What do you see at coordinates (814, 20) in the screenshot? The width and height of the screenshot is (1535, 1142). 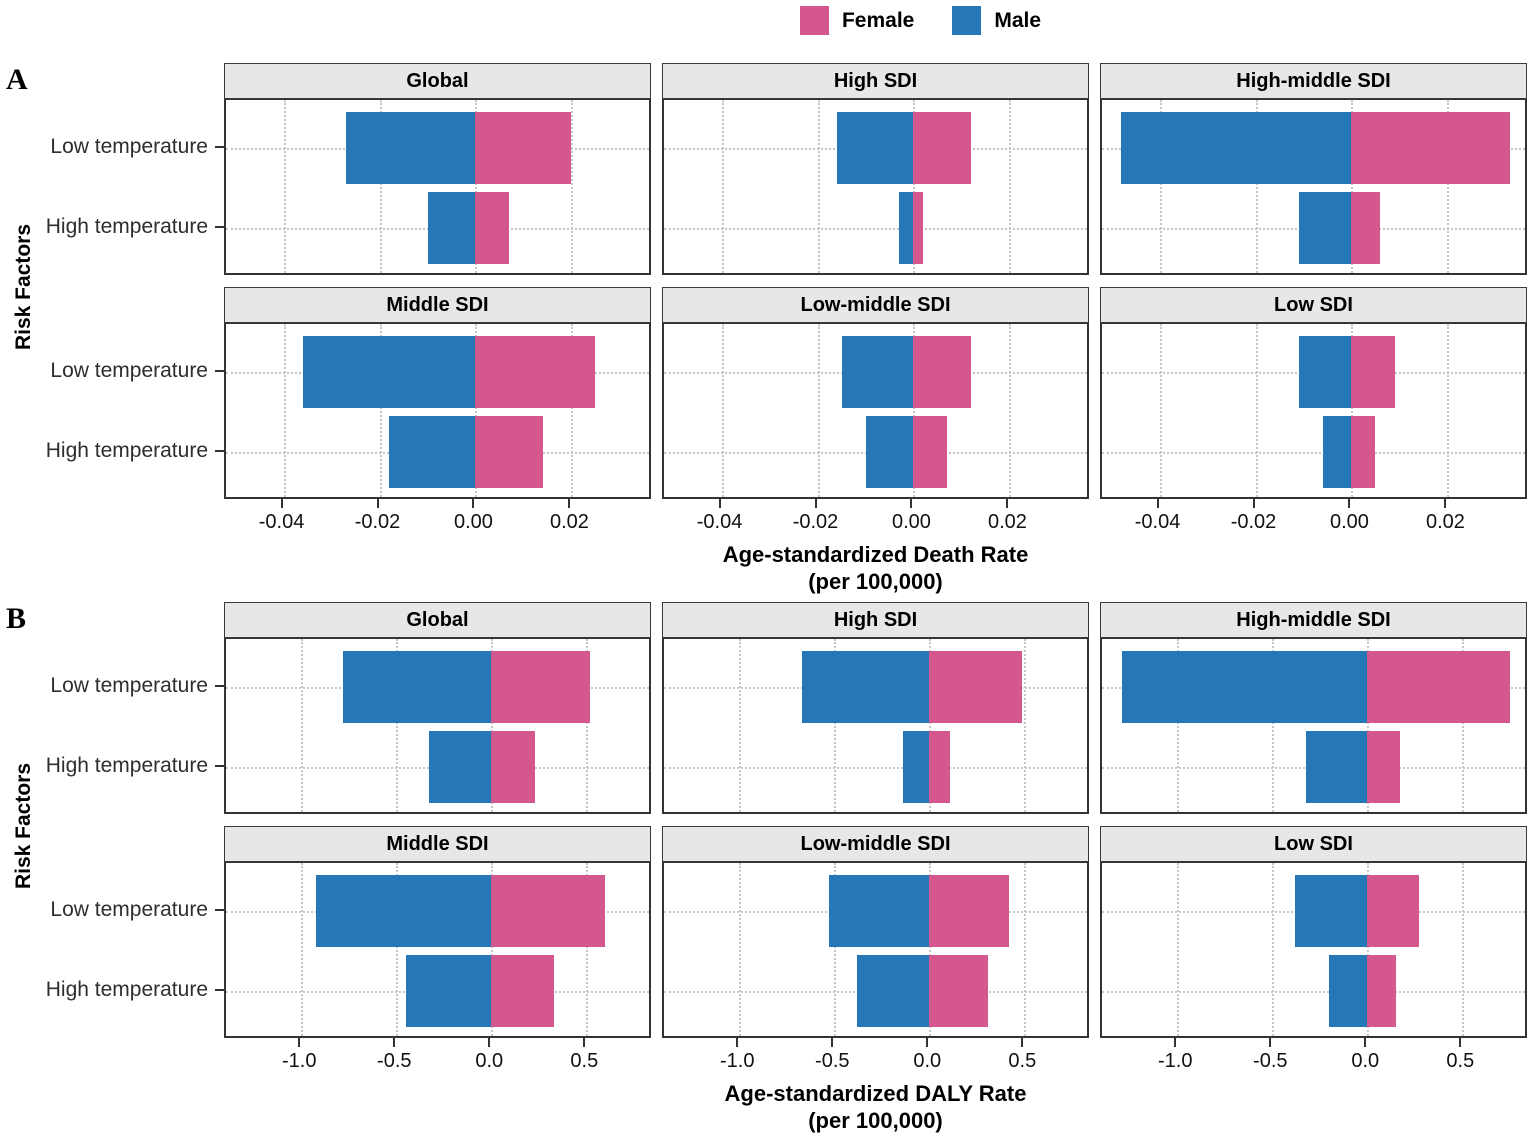 I see `female-color-swatch` at bounding box center [814, 20].